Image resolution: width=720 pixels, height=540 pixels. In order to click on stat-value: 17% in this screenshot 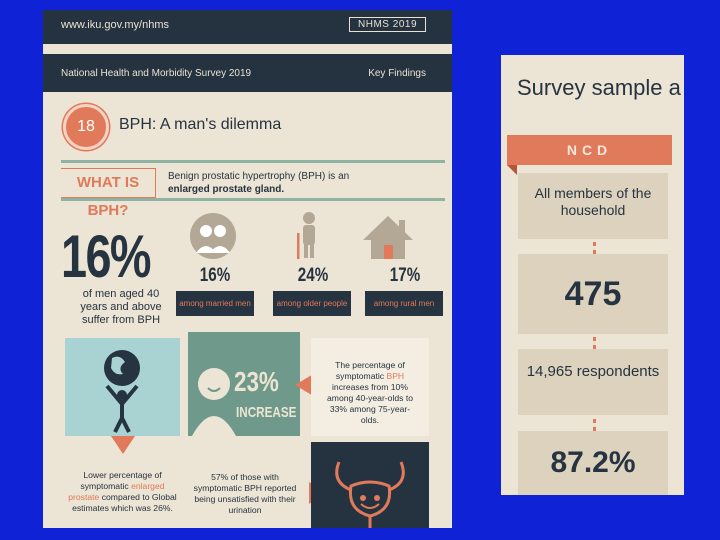, I will do `click(405, 275)`.